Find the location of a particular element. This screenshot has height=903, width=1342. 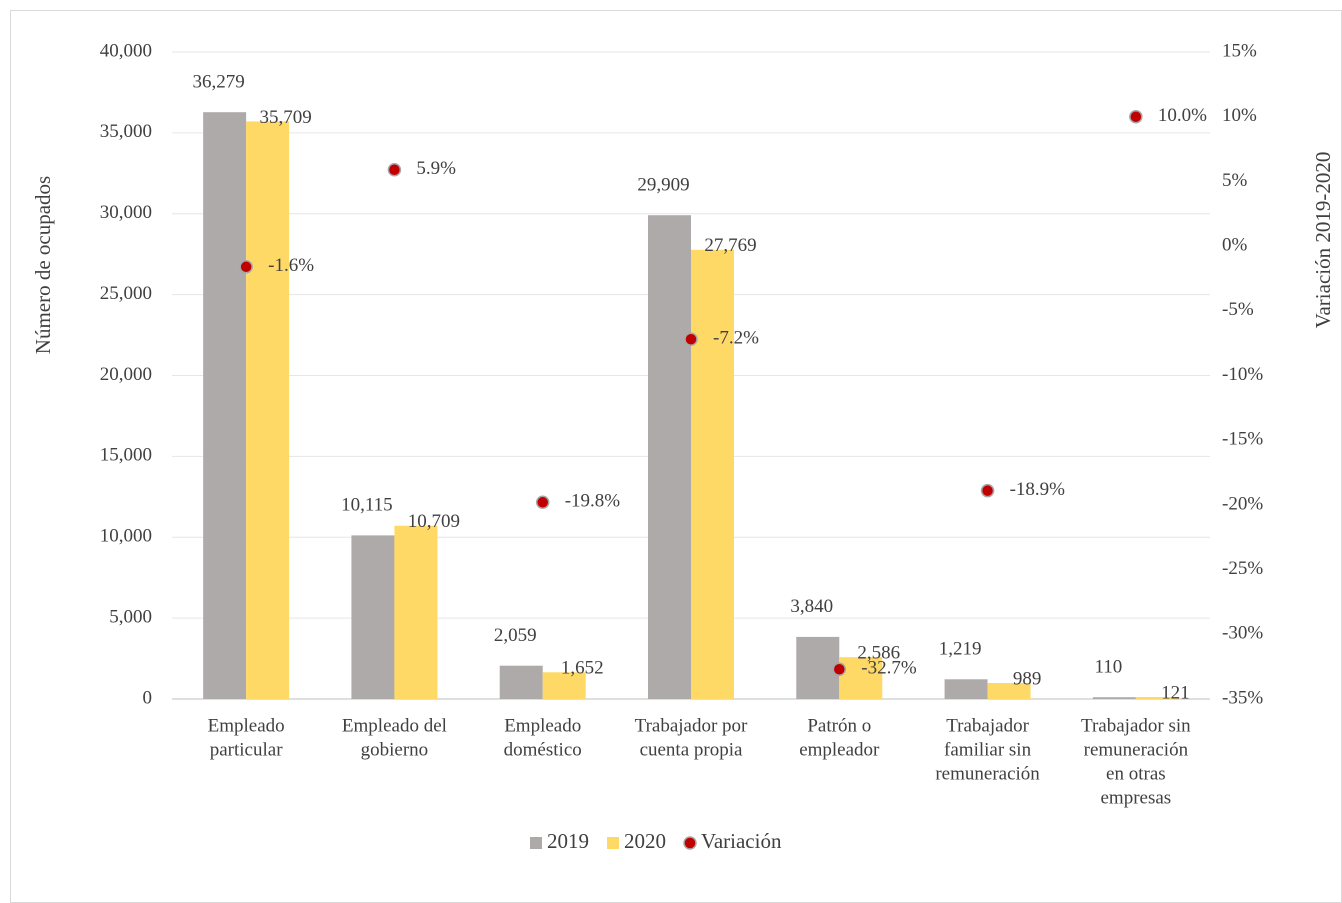

x-tick-label: empresas is located at coordinates (1136, 797).